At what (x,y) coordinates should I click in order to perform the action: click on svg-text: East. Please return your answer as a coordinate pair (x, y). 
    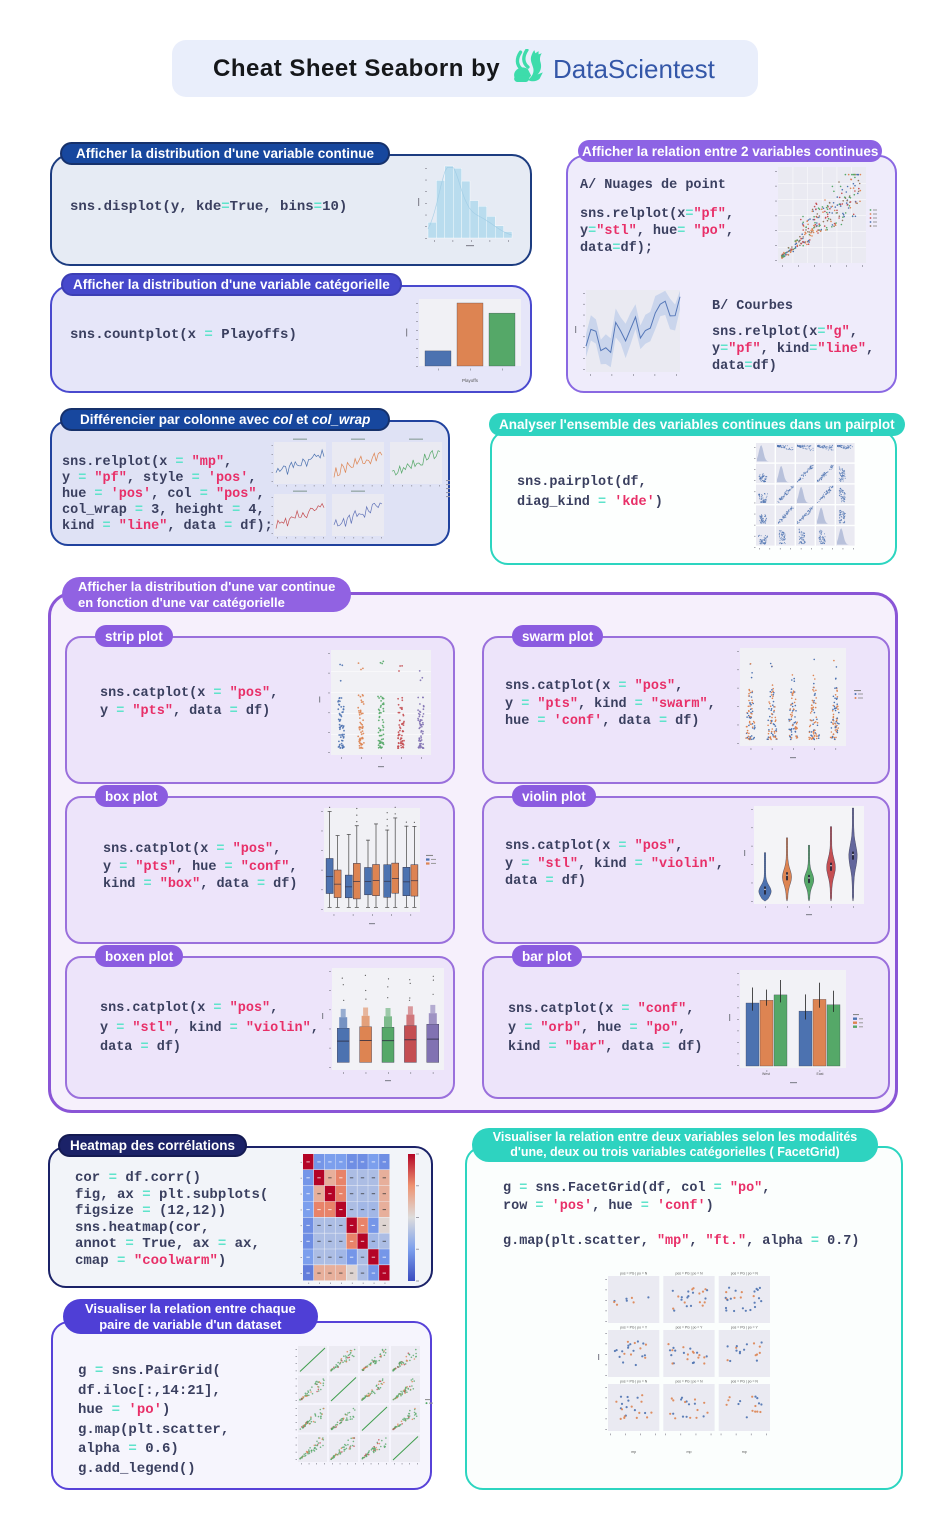
    Looking at the image, I should click on (819, 1074).